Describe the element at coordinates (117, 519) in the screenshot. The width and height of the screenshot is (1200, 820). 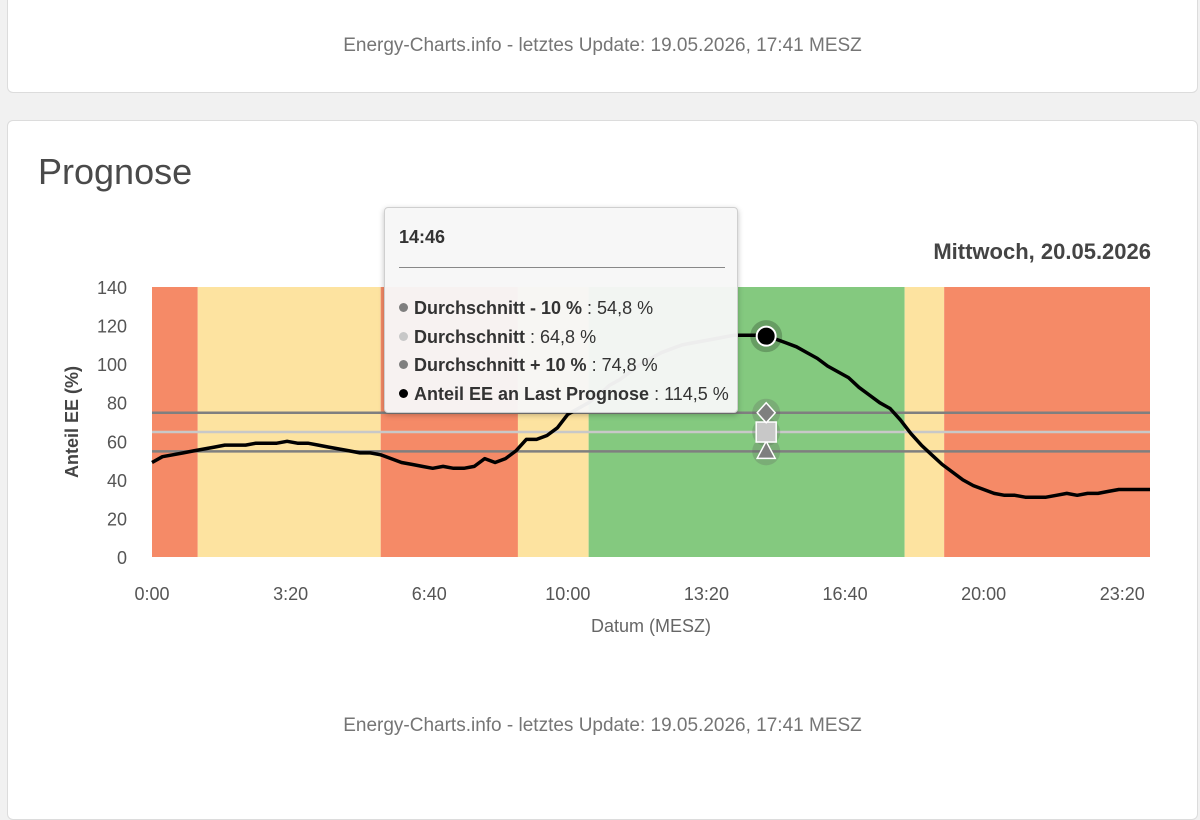
I see `y-tick-label: 20` at that location.